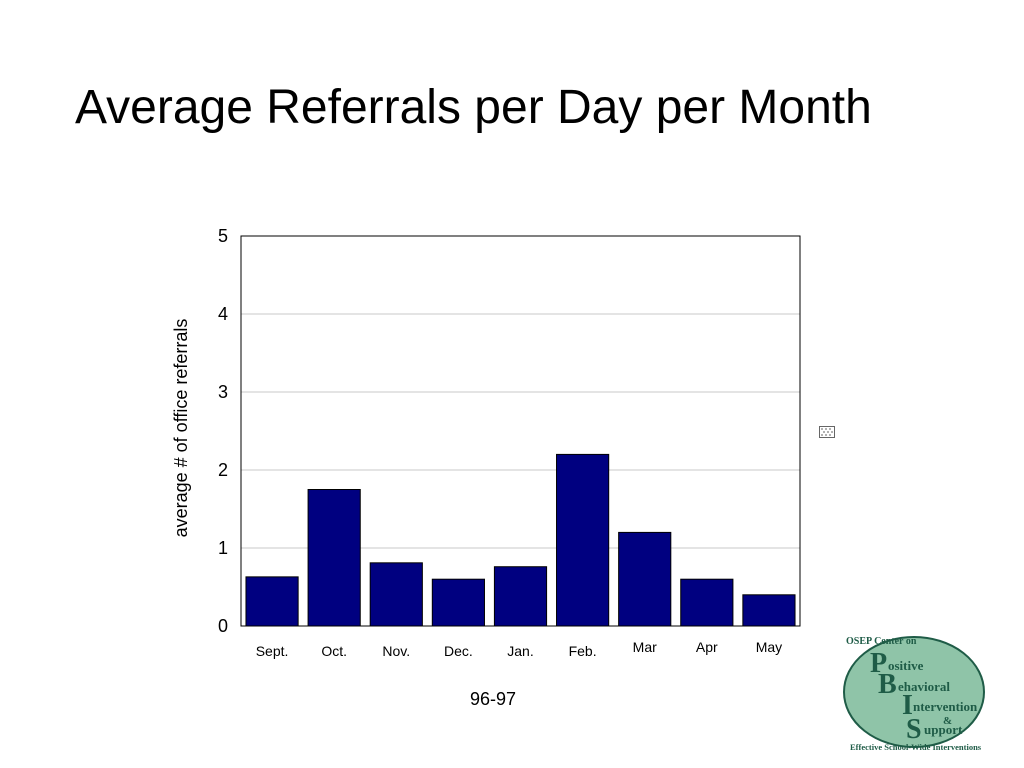 Image resolution: width=1024 pixels, height=768 pixels. I want to click on x-tick-label: Jan., so click(520, 651).